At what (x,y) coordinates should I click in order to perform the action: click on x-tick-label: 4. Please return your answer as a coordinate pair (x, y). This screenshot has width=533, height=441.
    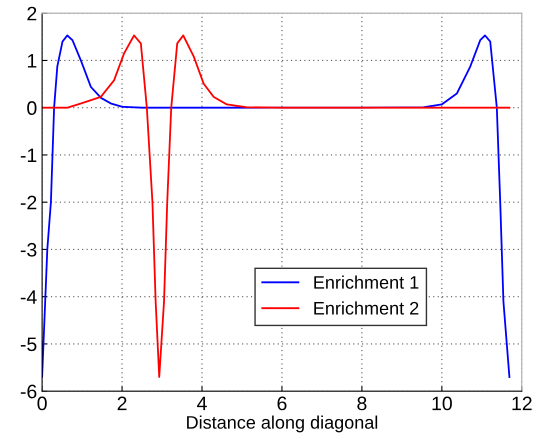
    Looking at the image, I should click on (202, 403).